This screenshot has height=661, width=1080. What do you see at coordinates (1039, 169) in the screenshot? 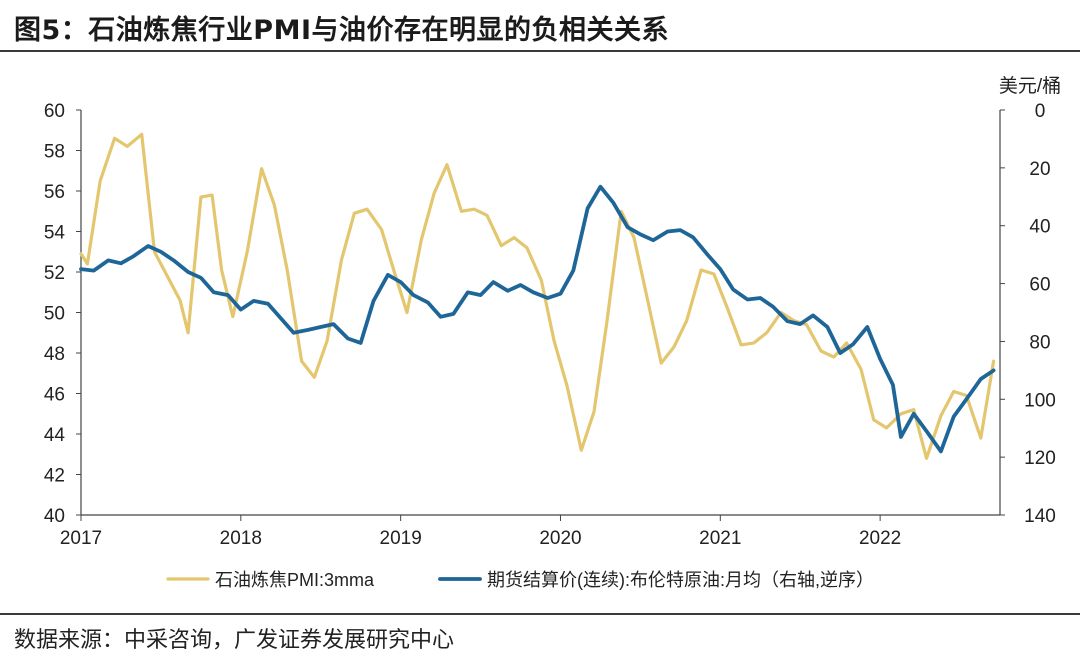
I see `right-tick-label: 20` at bounding box center [1039, 169].